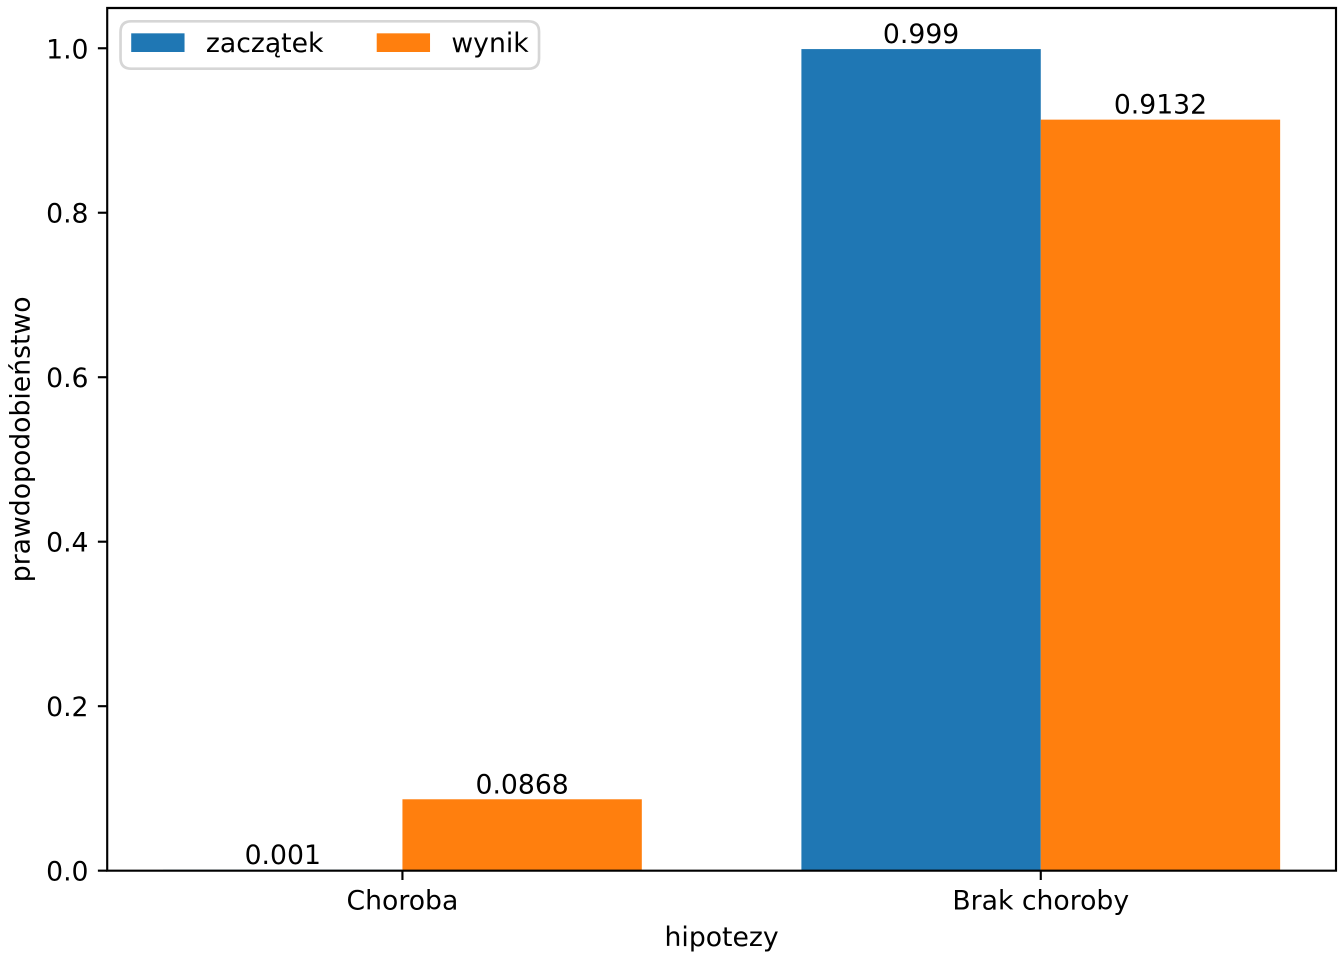  I want to click on x-tick-label: Brak choroby, so click(1040, 900).